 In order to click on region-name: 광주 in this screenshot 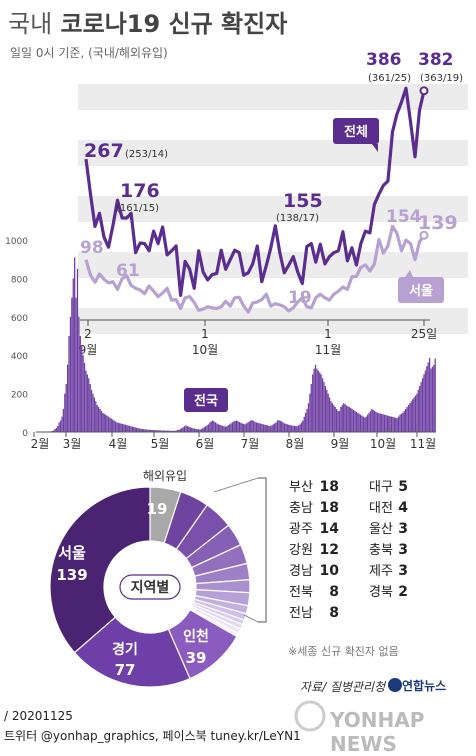, I will do `click(301, 529)`.